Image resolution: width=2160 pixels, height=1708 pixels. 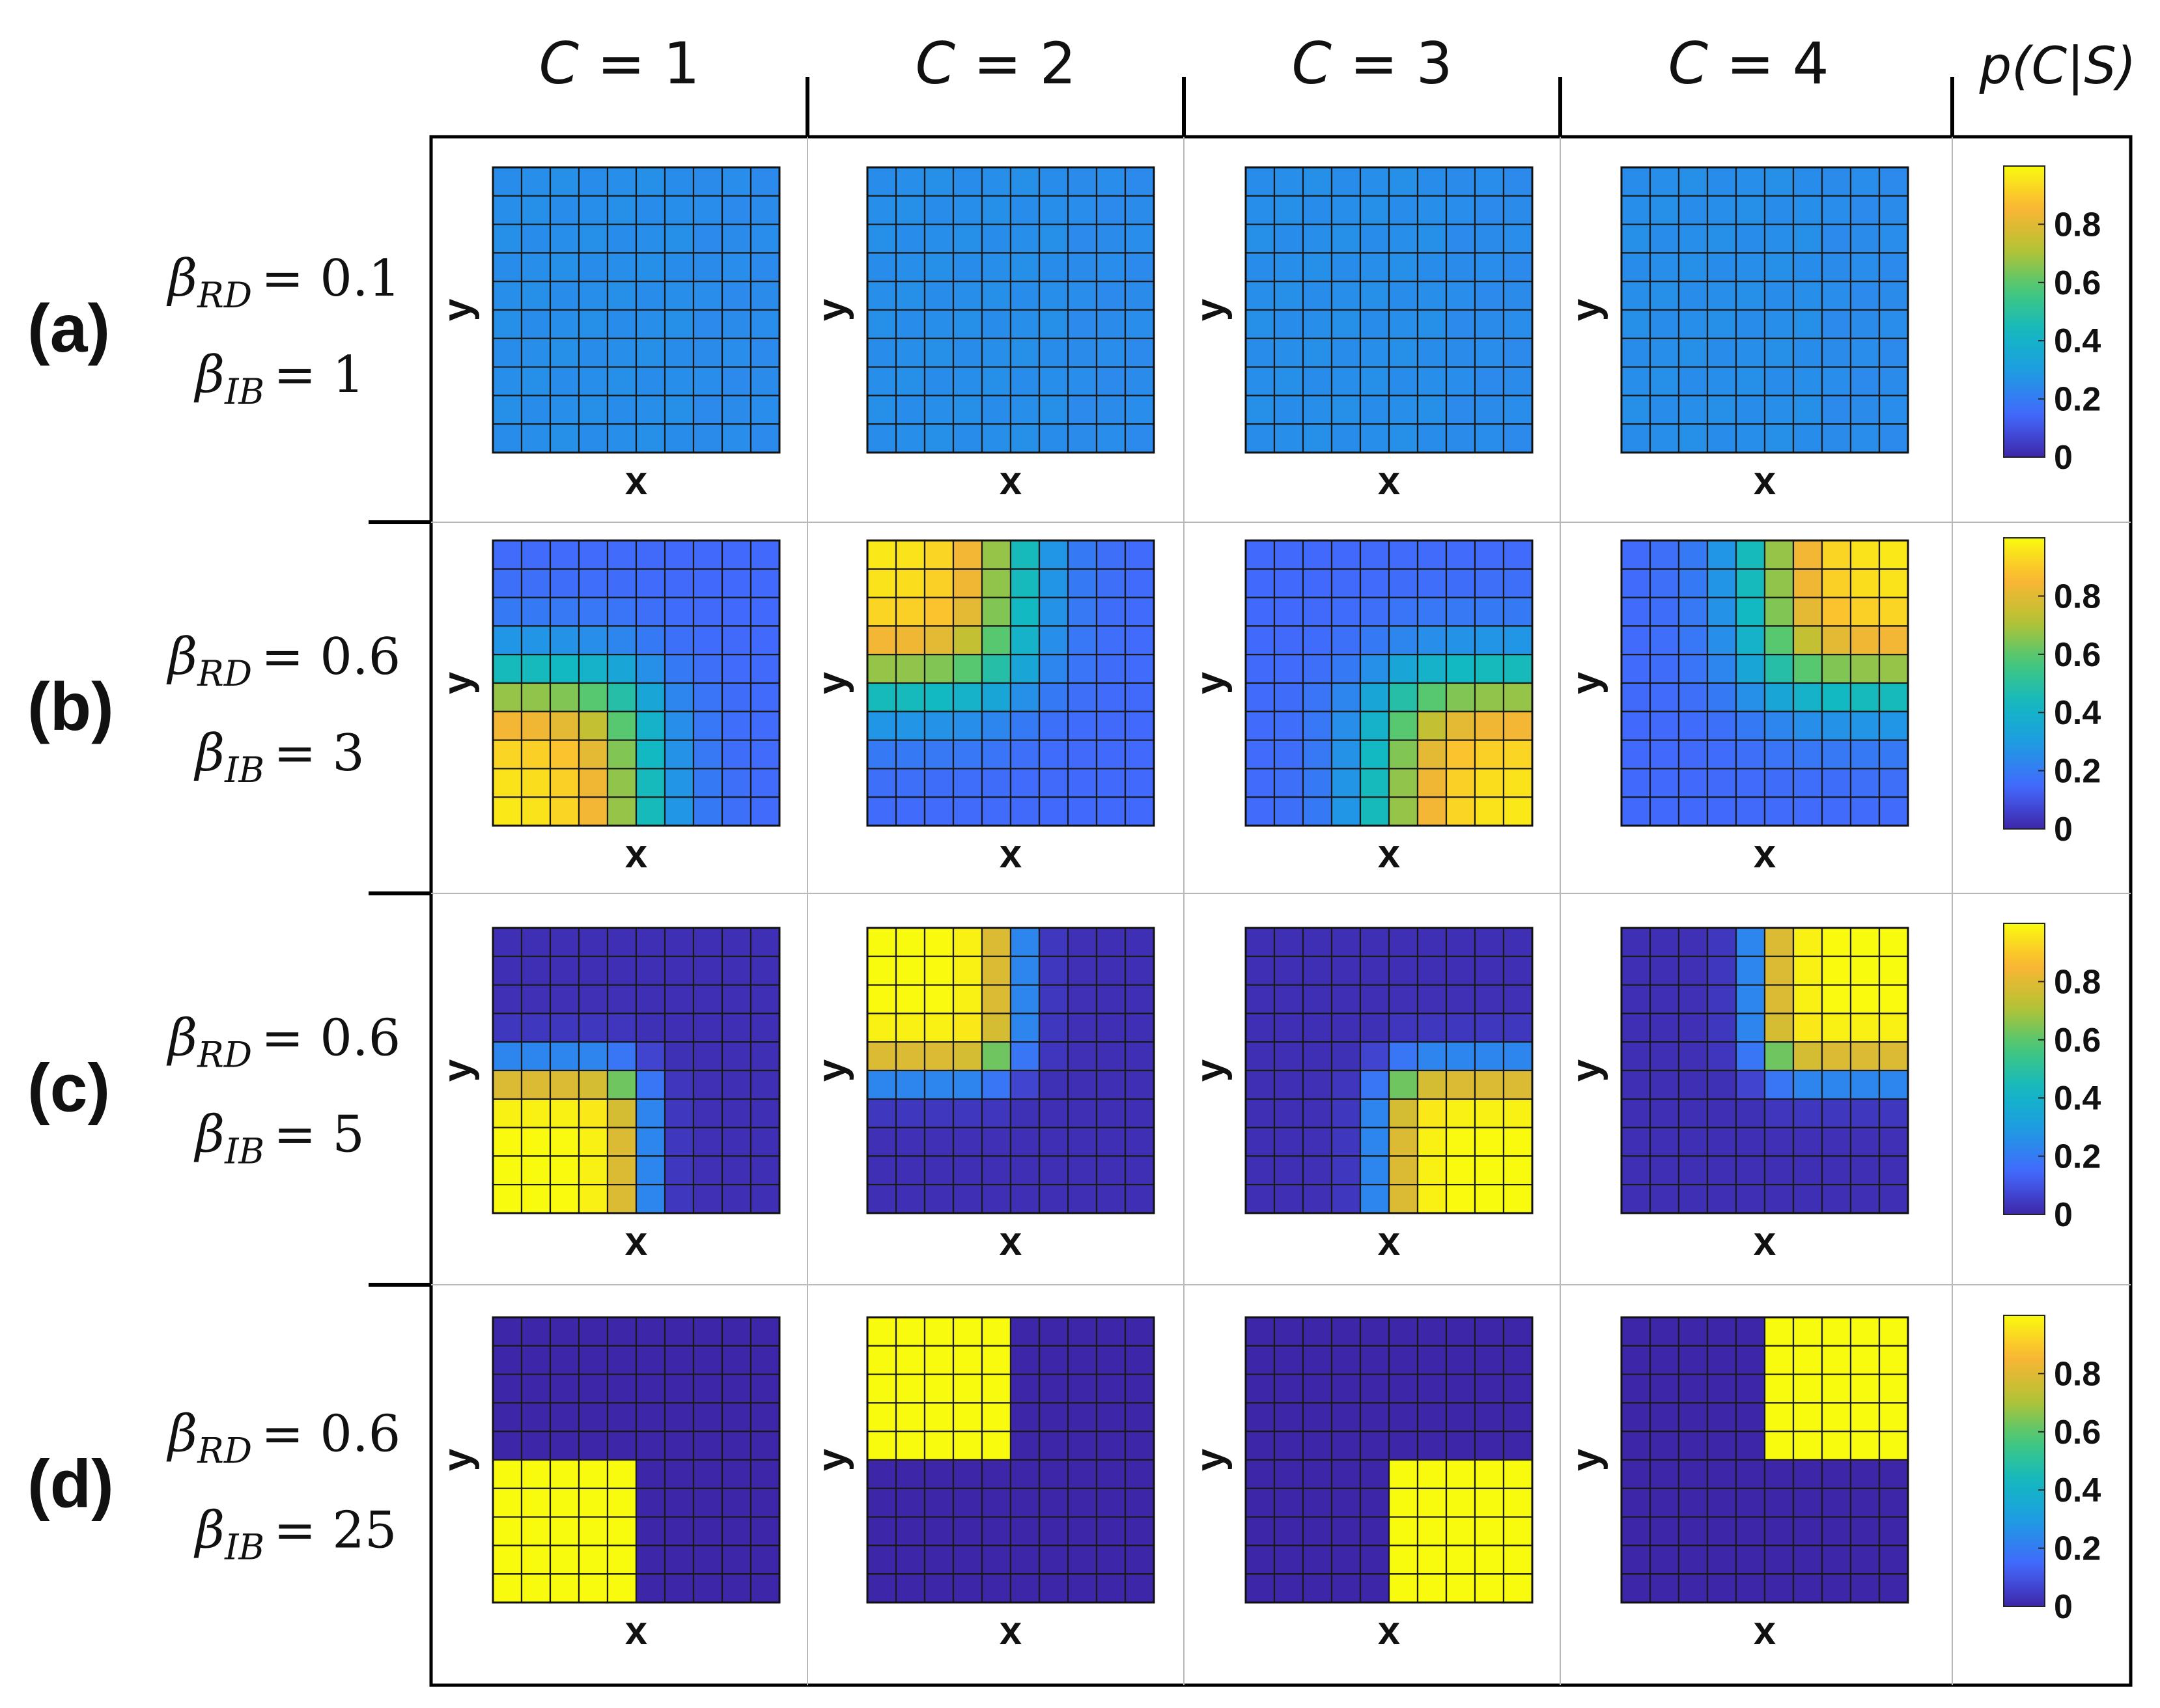 I want to click on column-header-2: C = 2, so click(x=995, y=64).